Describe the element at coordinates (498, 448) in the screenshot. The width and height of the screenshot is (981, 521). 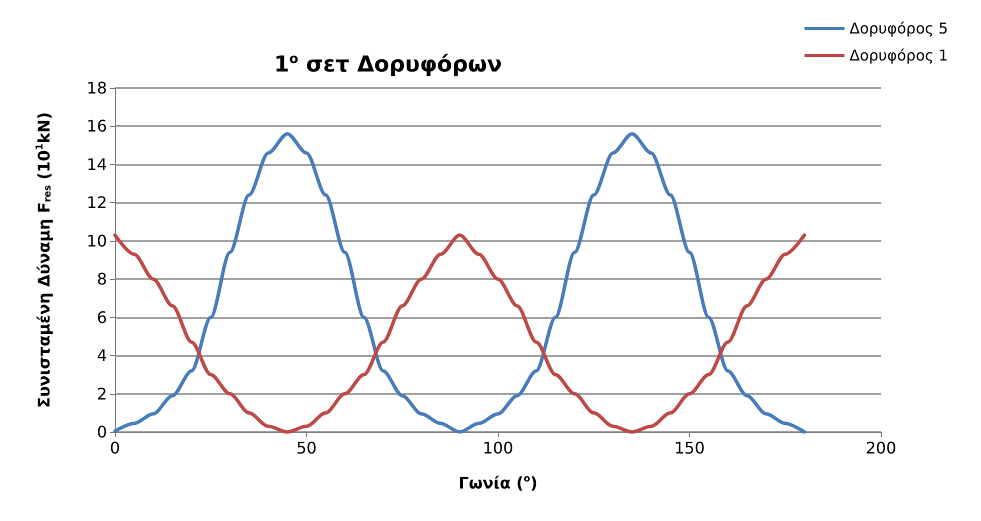
I see `x-tick-label: 100` at that location.